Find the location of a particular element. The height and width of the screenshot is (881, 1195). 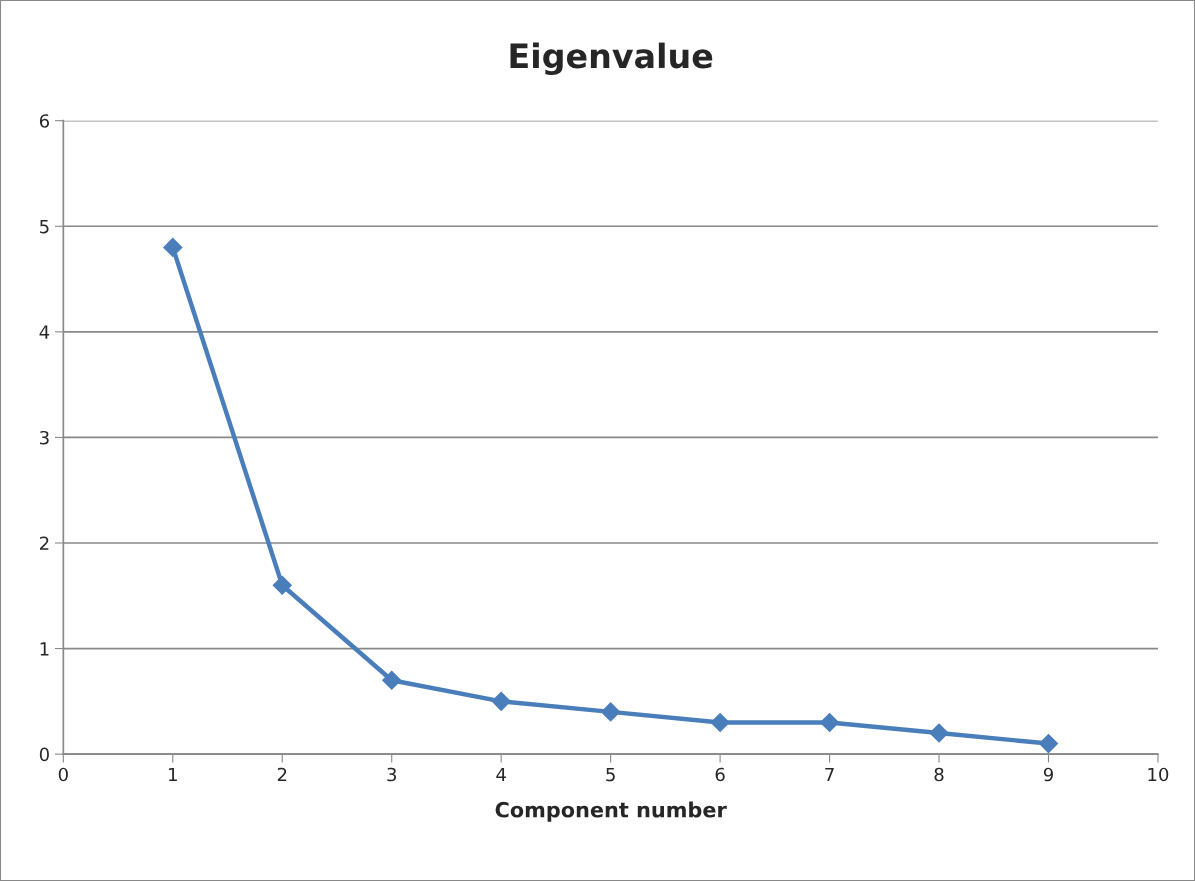

y-tick-label: 4 is located at coordinates (44, 332).